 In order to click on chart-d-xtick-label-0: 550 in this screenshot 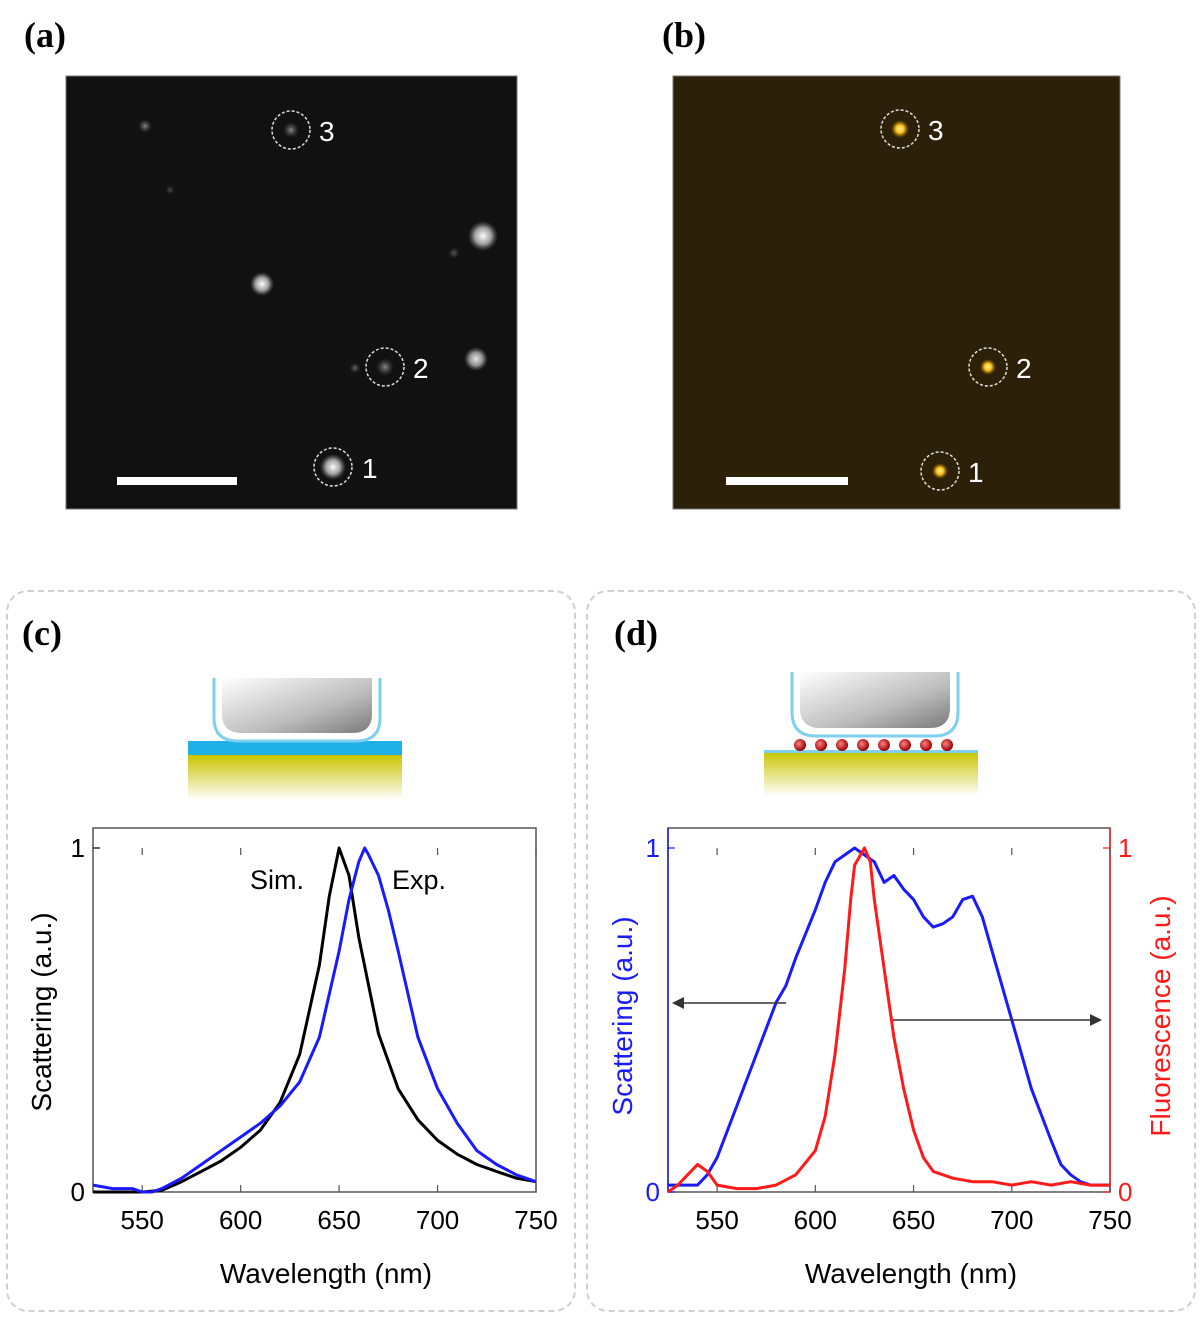, I will do `click(716, 1220)`.